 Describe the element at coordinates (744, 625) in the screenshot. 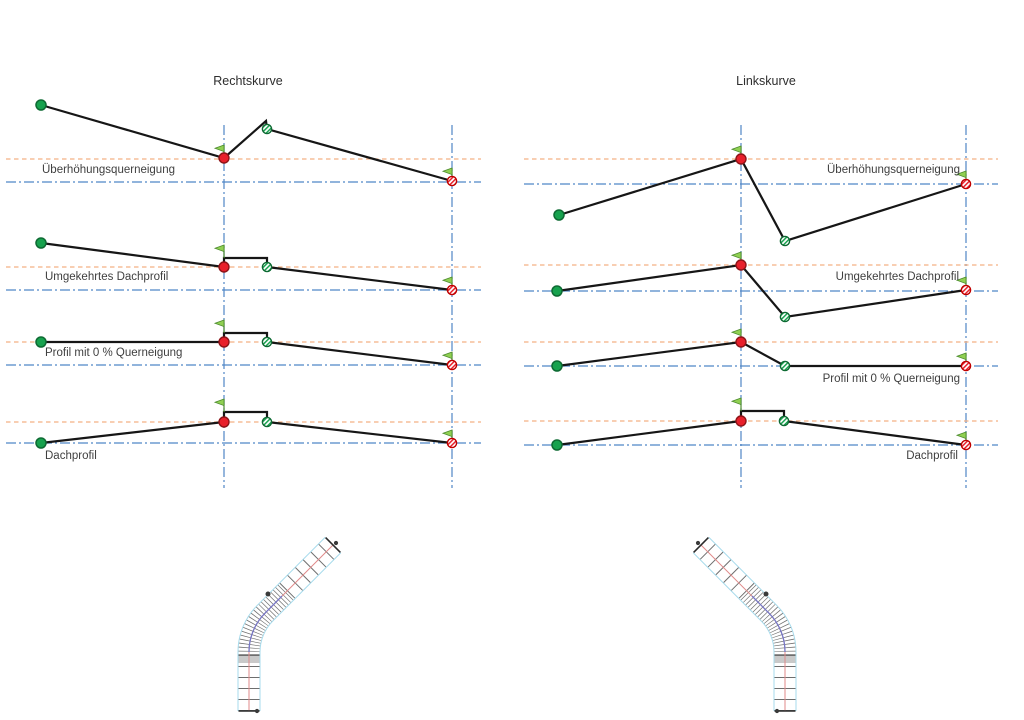

I see `alignment-plan-right` at that location.